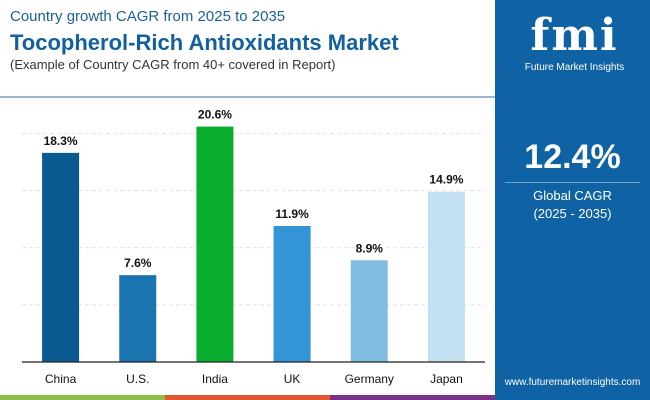 Image resolution: width=650 pixels, height=400 pixels. I want to click on bar-india, so click(215, 244).